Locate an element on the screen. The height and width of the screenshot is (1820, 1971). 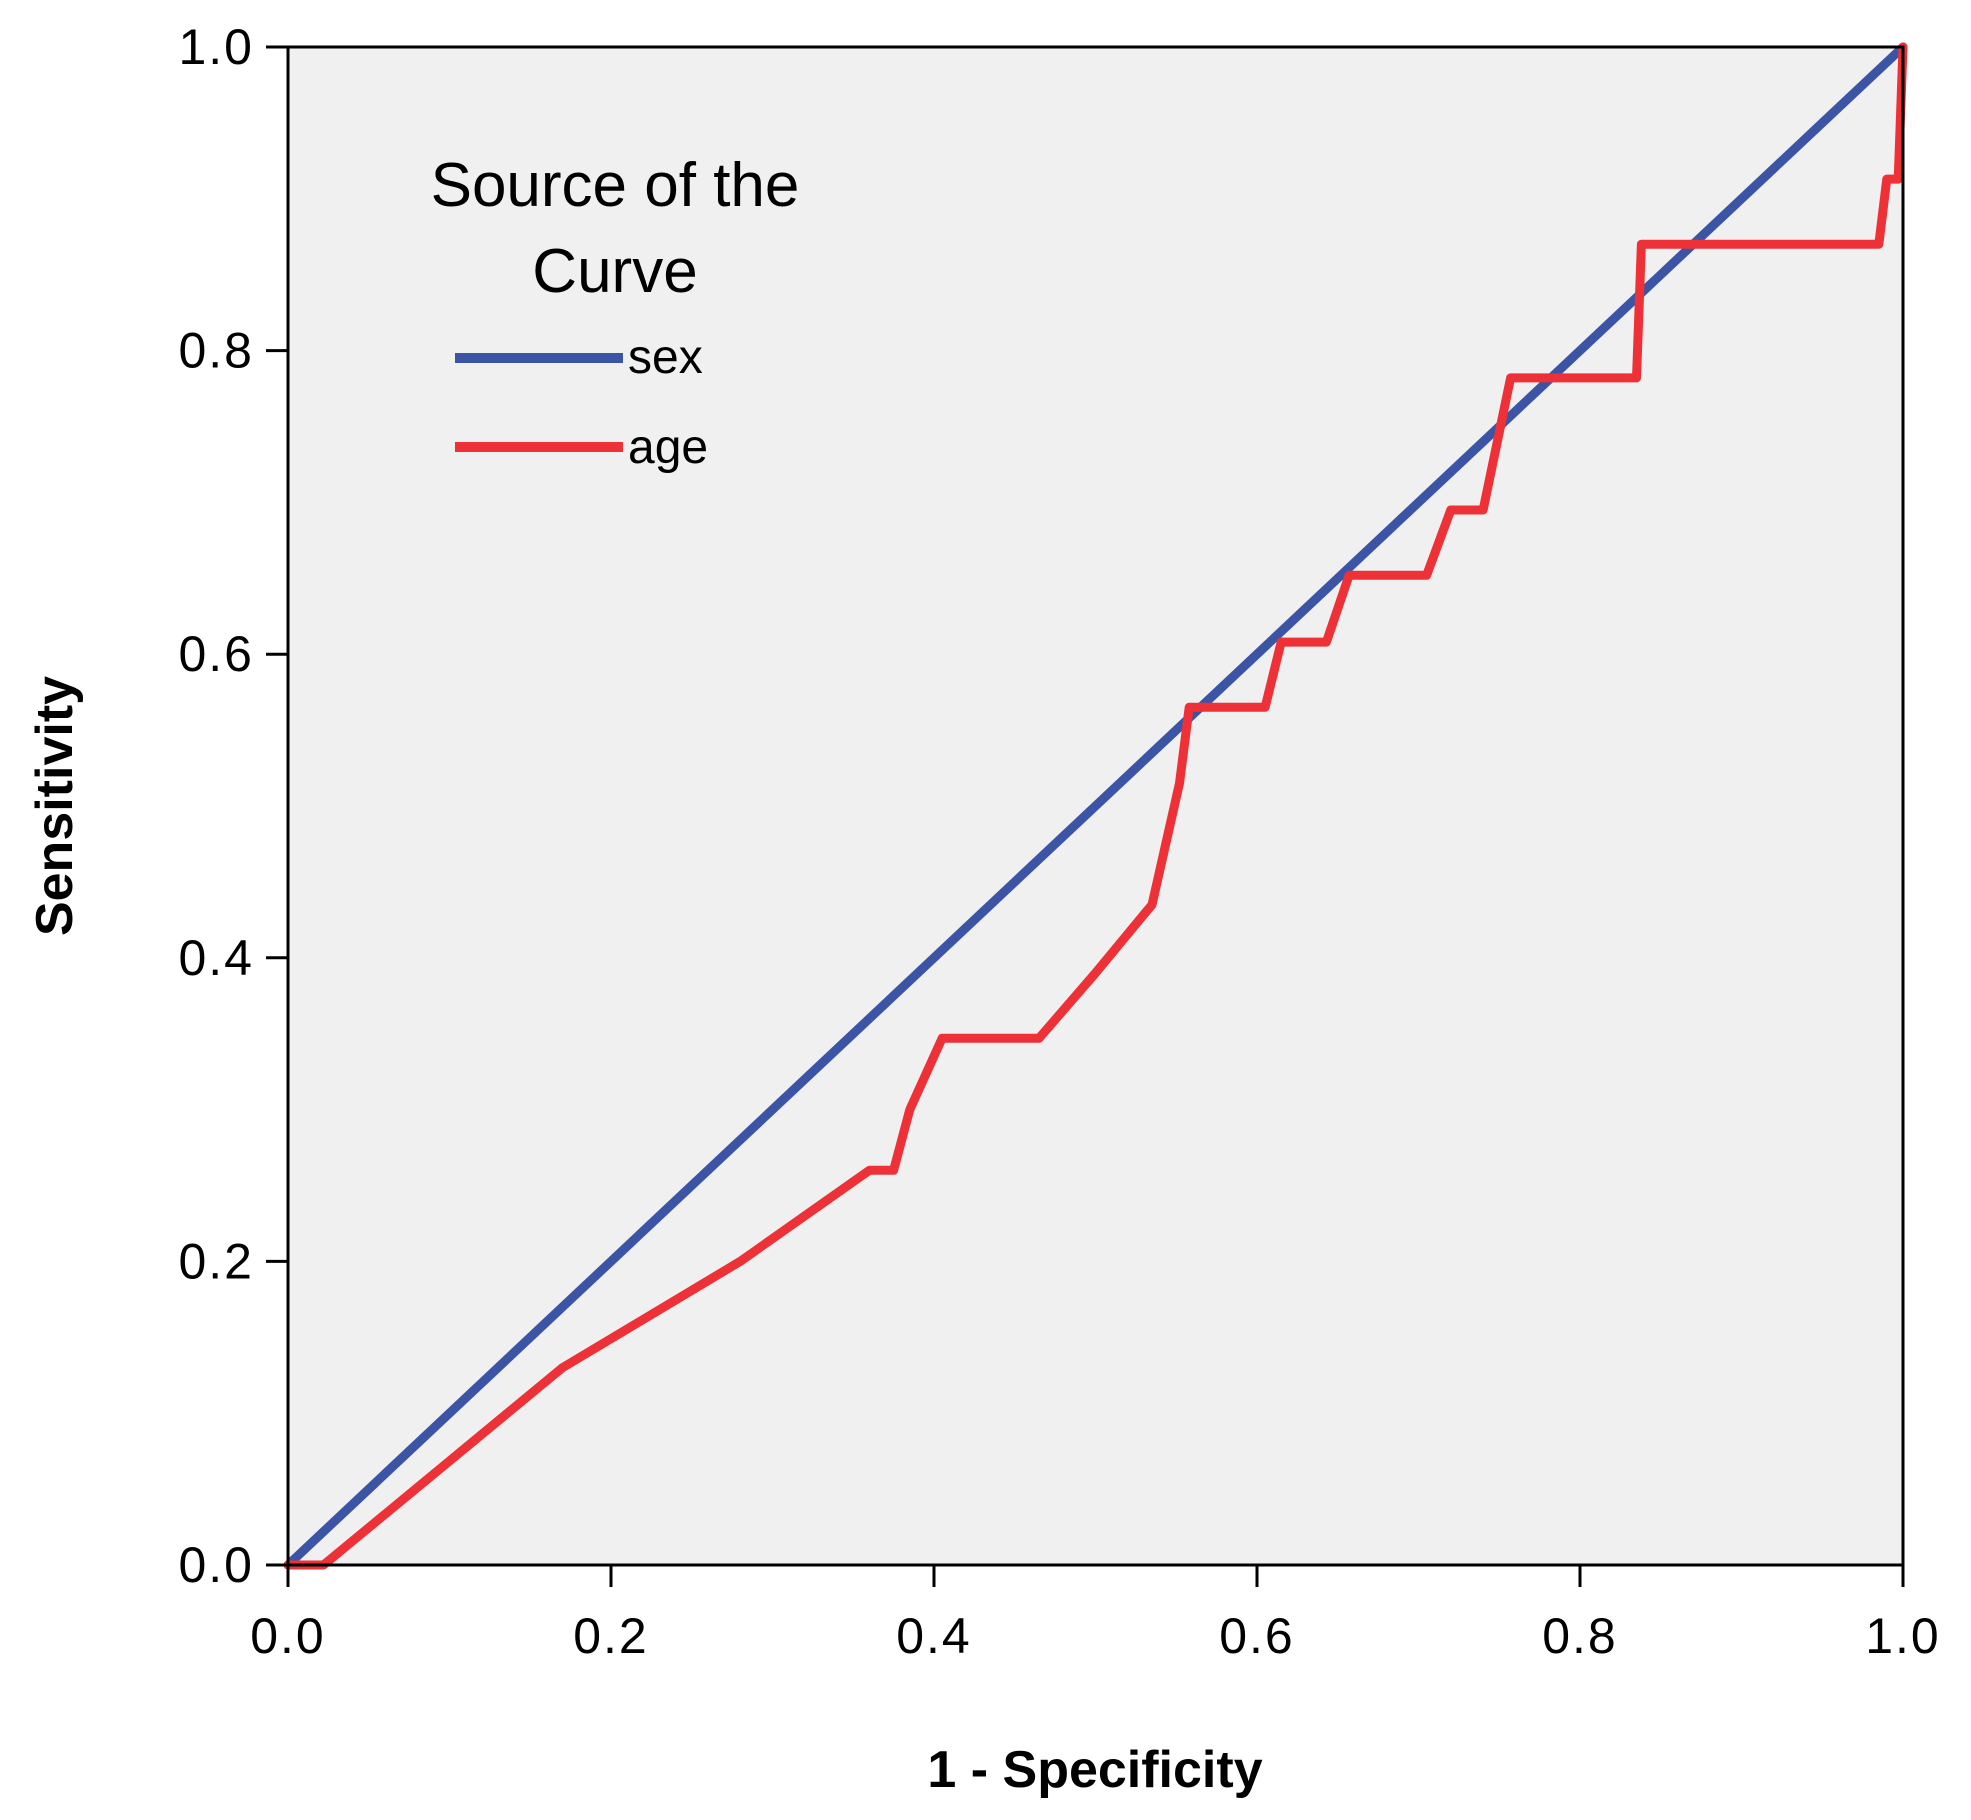
legend-label-sex: sex is located at coordinates (665, 357).